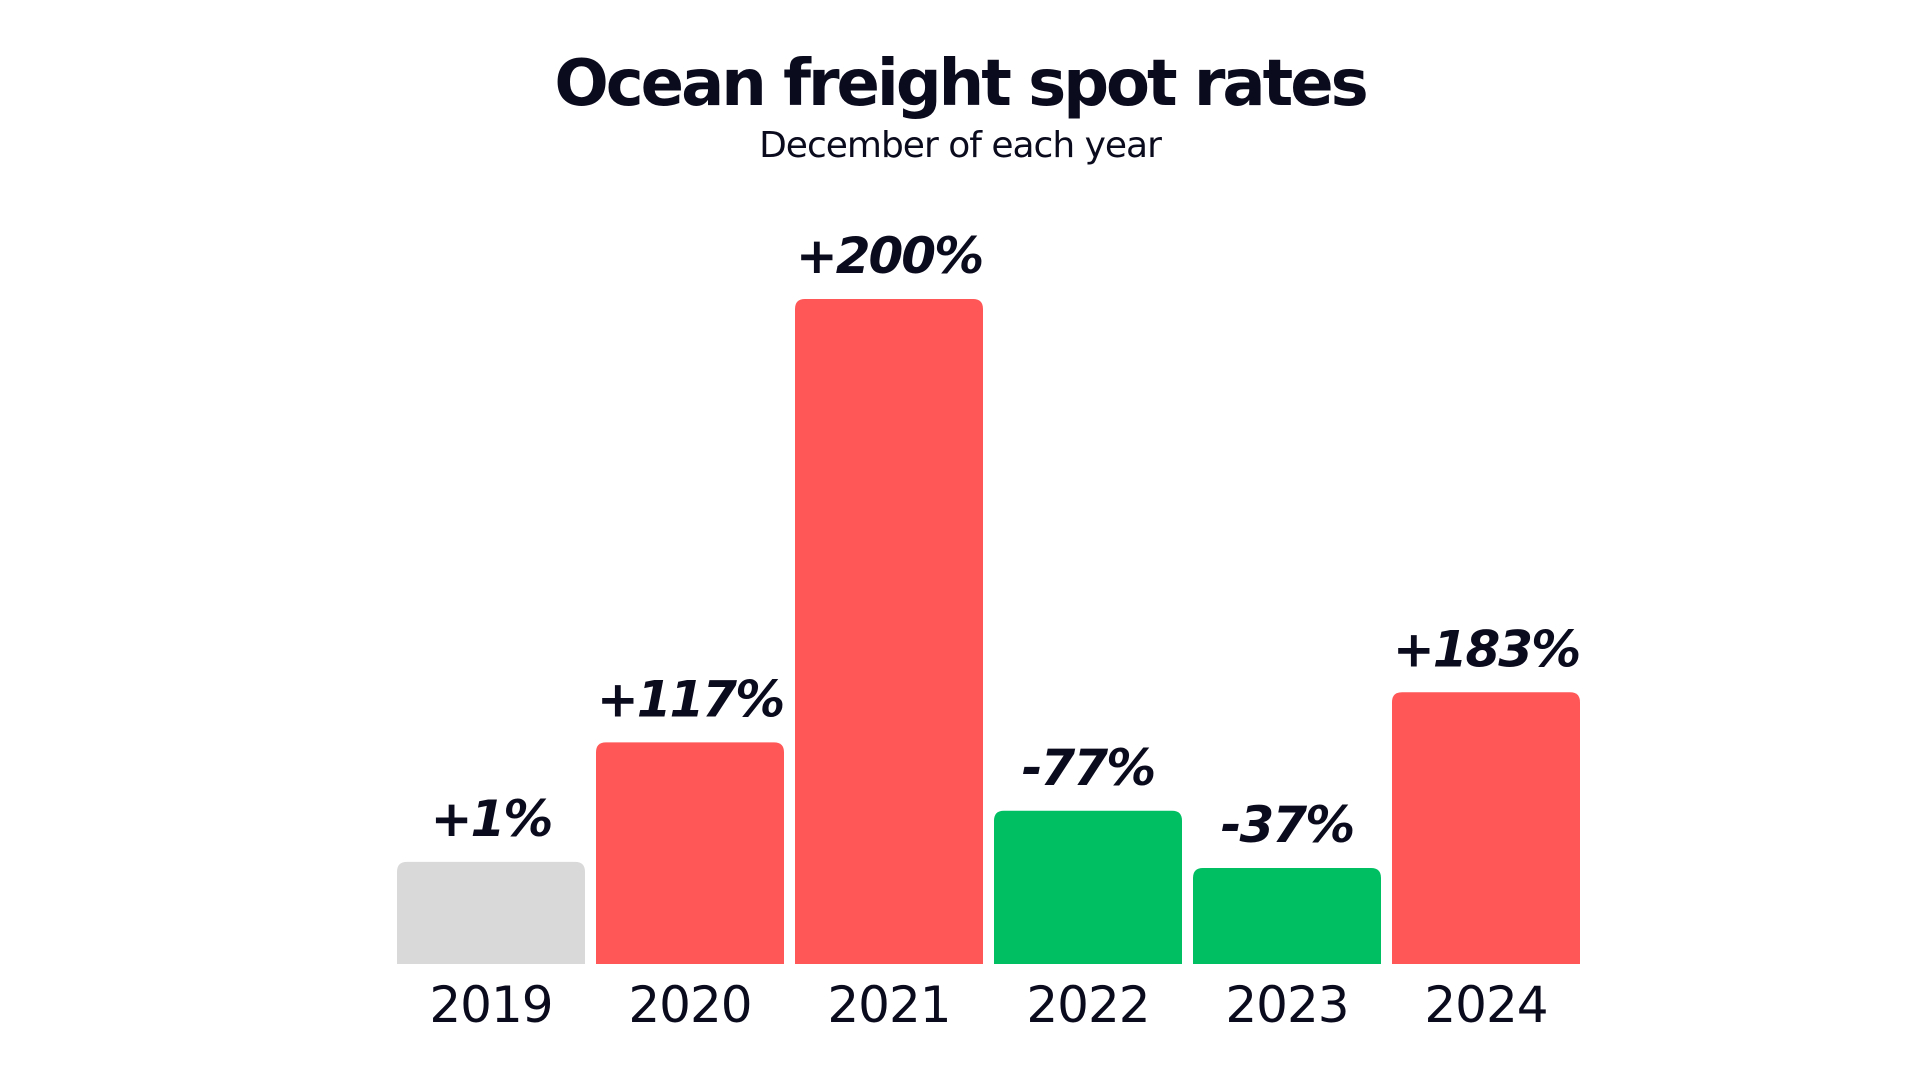 This screenshot has height=1080, width=1920. Describe the element at coordinates (1486, 649) in the screenshot. I see `value-label-2024: +183%` at that location.